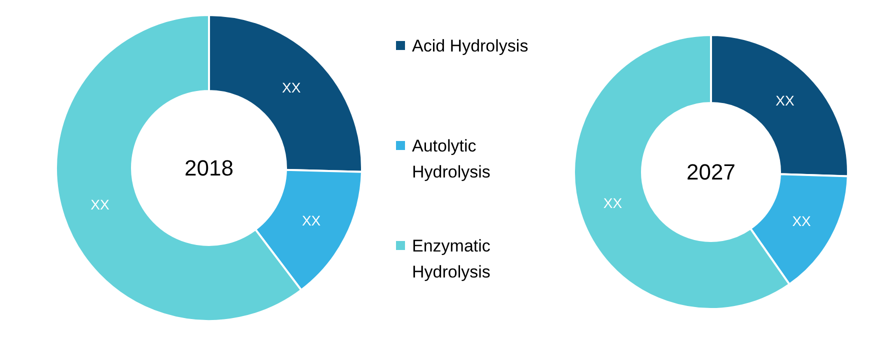  Describe the element at coordinates (470, 46) in the screenshot. I see `legend-label: Acid Hydrolysis` at that location.